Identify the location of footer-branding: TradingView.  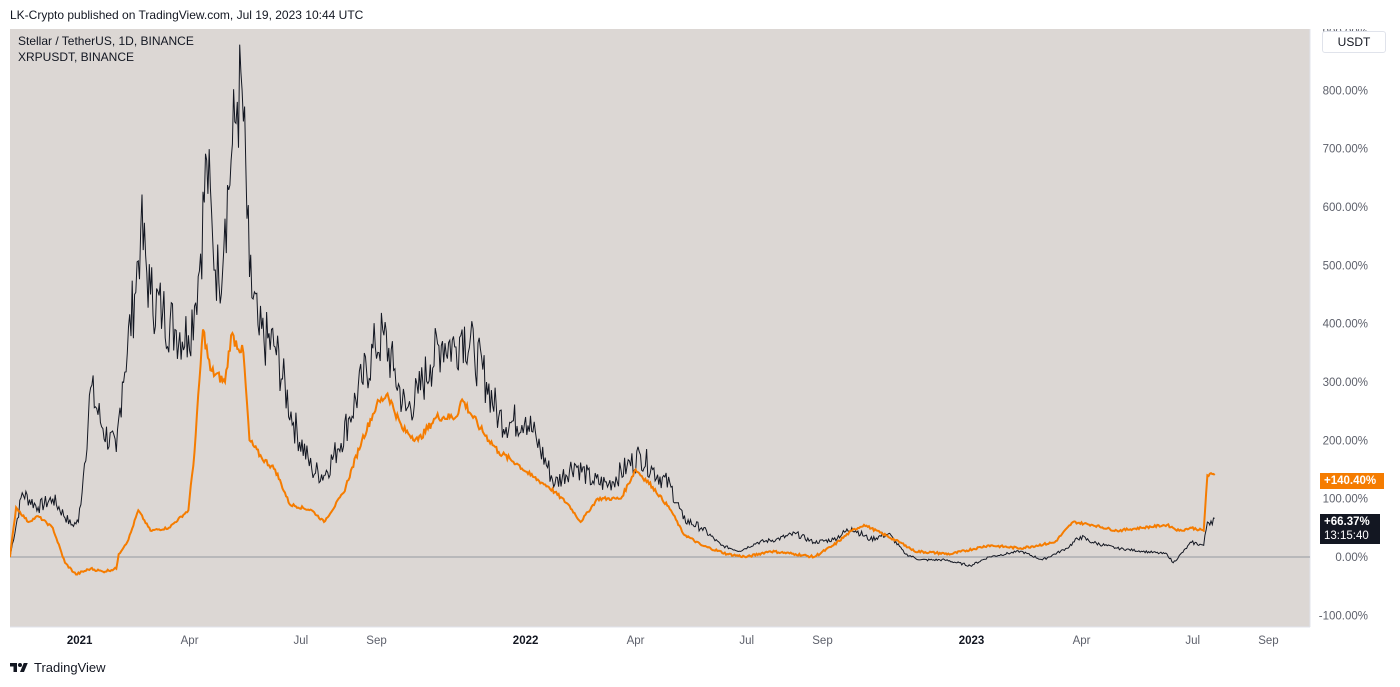
(58, 667).